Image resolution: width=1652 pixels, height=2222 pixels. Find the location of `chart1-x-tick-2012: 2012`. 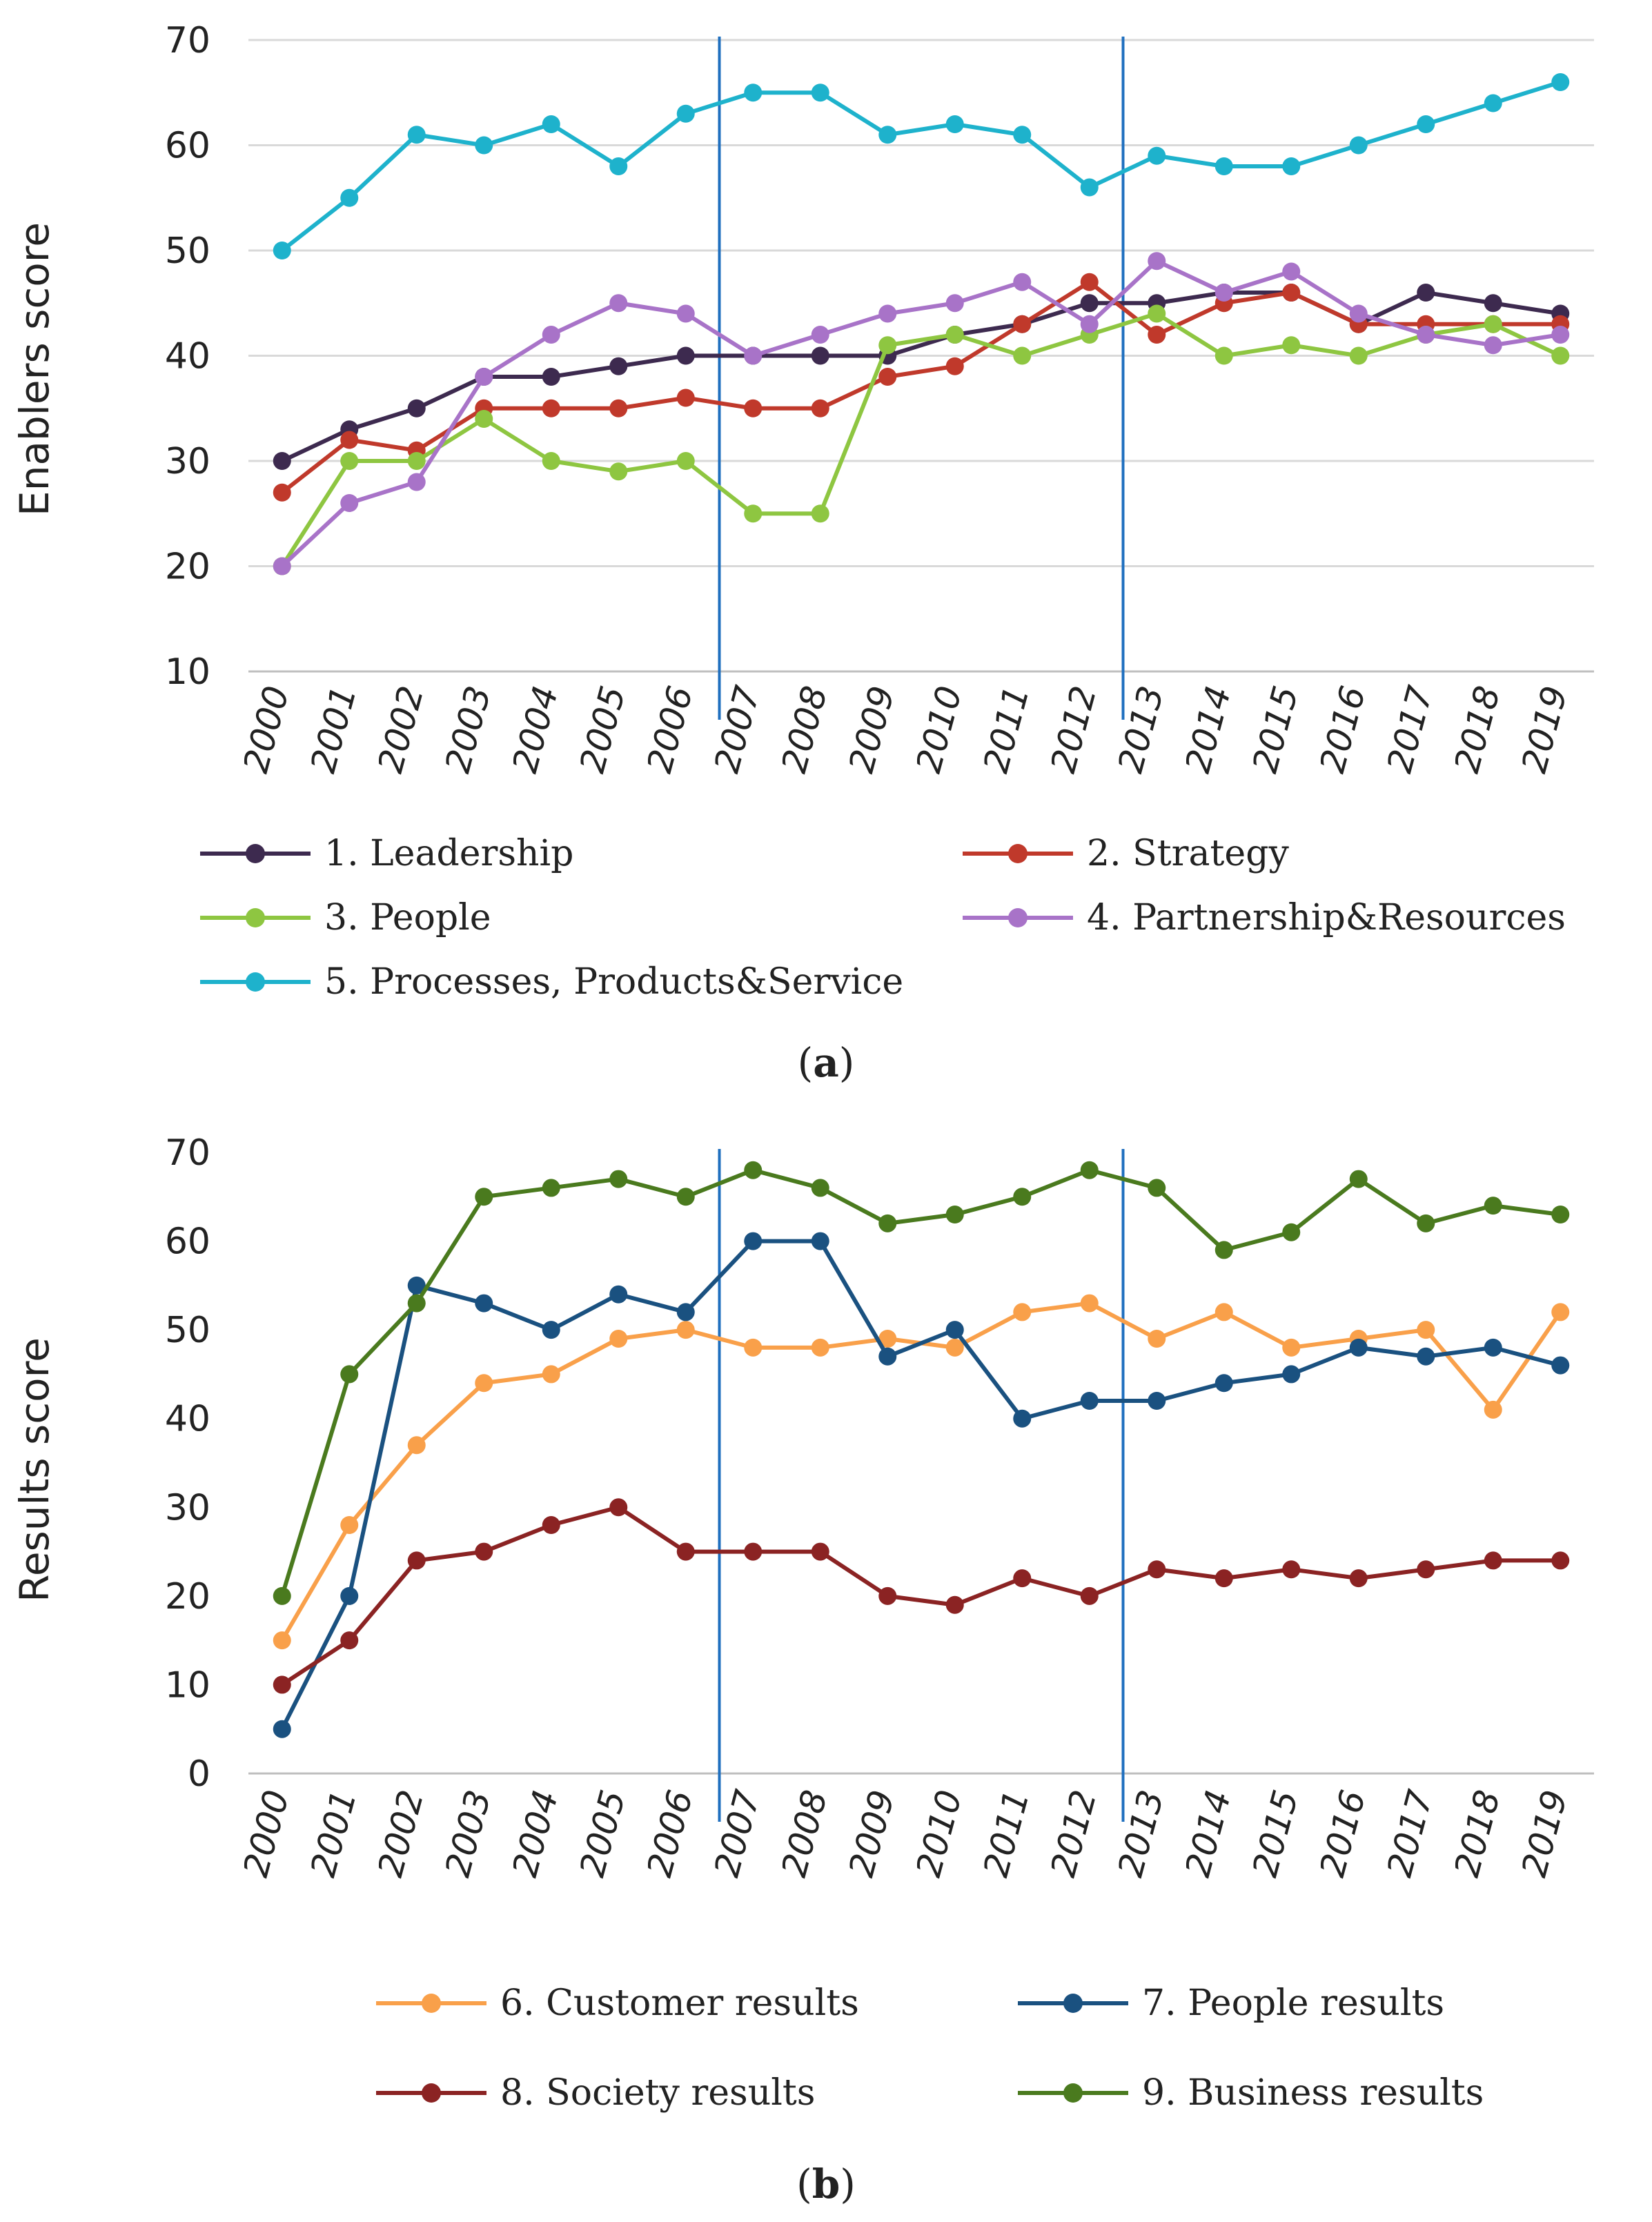

chart1-x-tick-2012: 2012 is located at coordinates (1073, 1833).